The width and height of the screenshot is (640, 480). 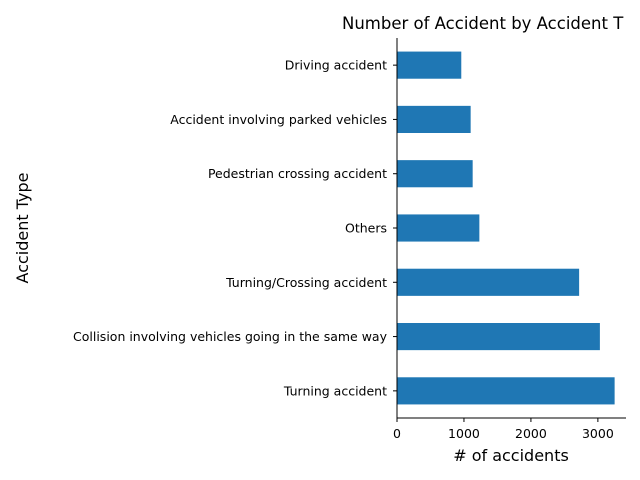 What do you see at coordinates (306, 282) in the screenshot?
I see `y-tick-label-2: Turning/Crossing accident` at bounding box center [306, 282].